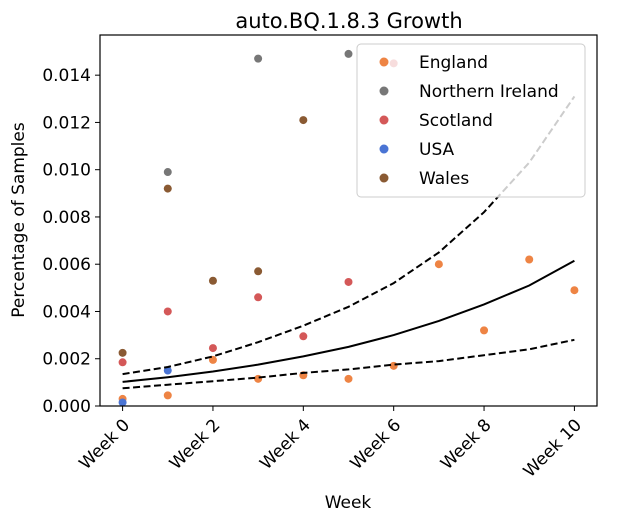 The width and height of the screenshot is (619, 523). What do you see at coordinates (348, 503) in the screenshot?
I see `x-axis-label: Week` at bounding box center [348, 503].